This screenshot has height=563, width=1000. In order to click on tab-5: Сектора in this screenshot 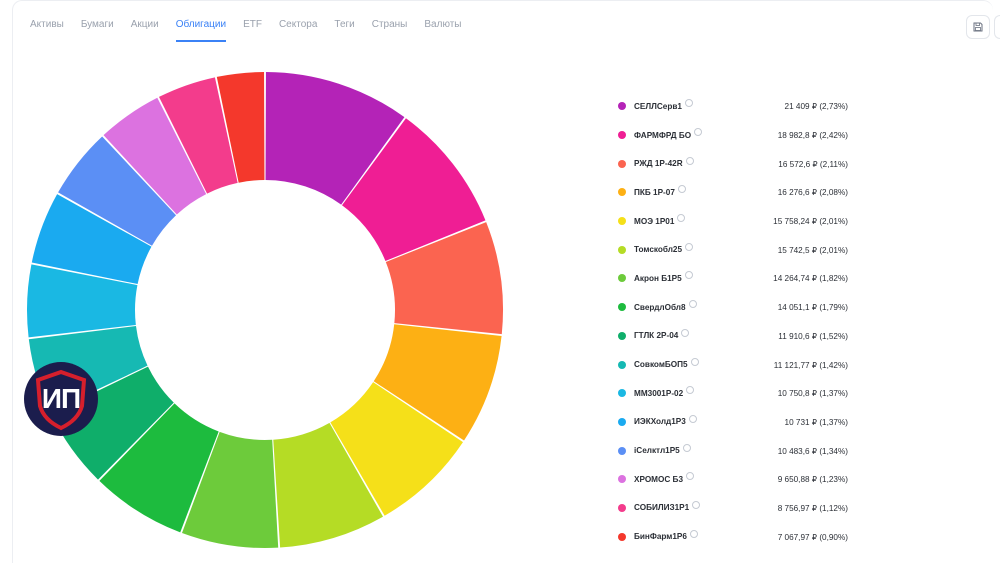, I will do `click(298, 24)`.